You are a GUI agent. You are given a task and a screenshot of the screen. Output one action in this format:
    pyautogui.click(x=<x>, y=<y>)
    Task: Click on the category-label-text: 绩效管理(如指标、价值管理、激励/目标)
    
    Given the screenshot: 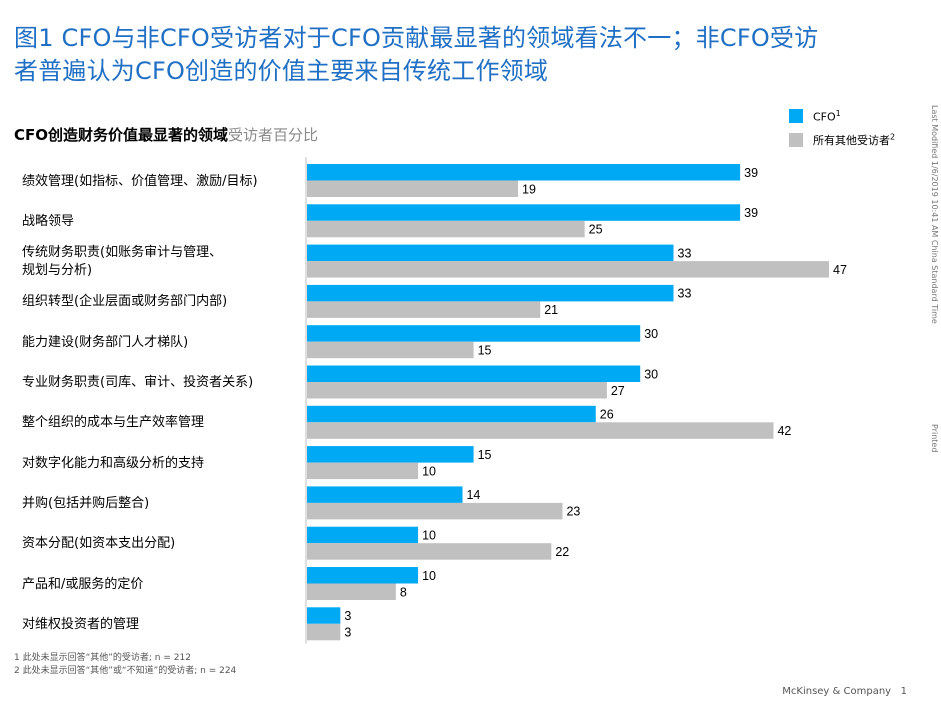 What is the action you would take?
    pyautogui.click(x=140, y=181)
    